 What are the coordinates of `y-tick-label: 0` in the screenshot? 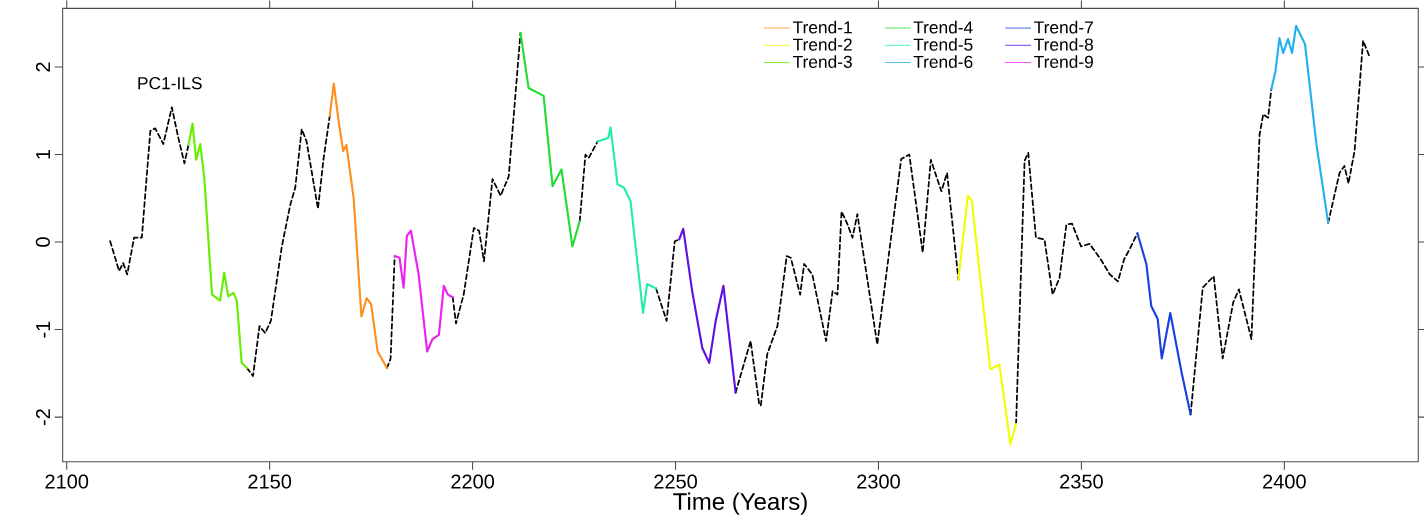 It's located at (42, 242).